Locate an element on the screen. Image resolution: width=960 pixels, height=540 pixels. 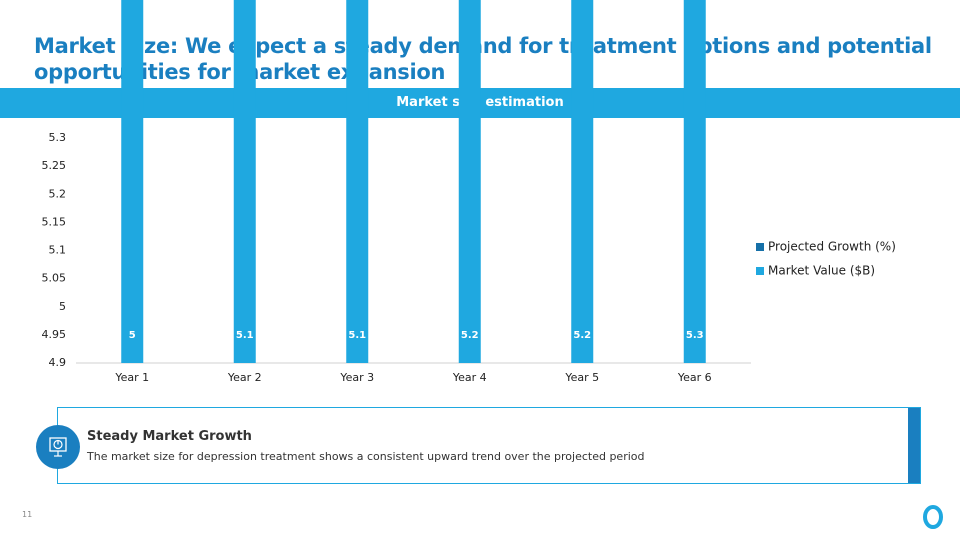
x-tick-label: Year 1 is located at coordinates (131, 377).